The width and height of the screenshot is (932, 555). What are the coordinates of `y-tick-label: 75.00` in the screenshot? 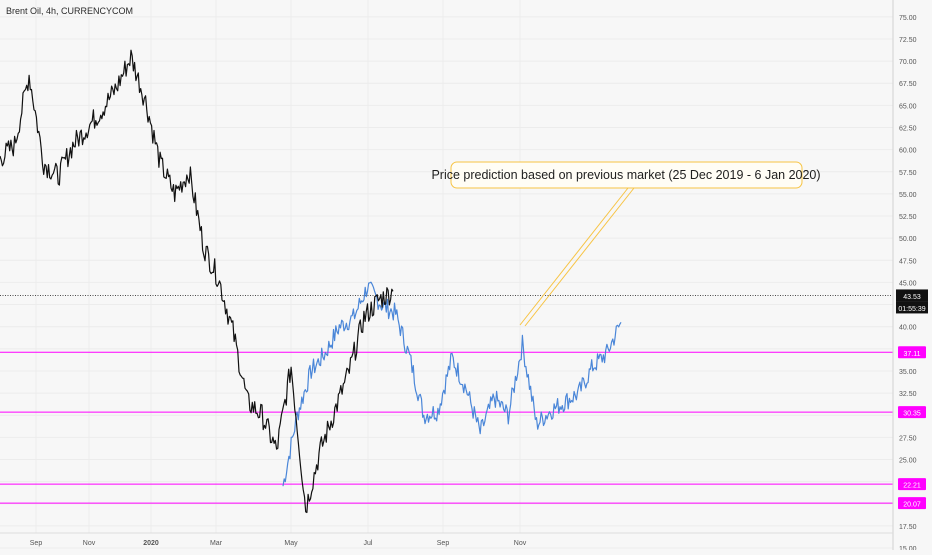 It's located at (908, 18).